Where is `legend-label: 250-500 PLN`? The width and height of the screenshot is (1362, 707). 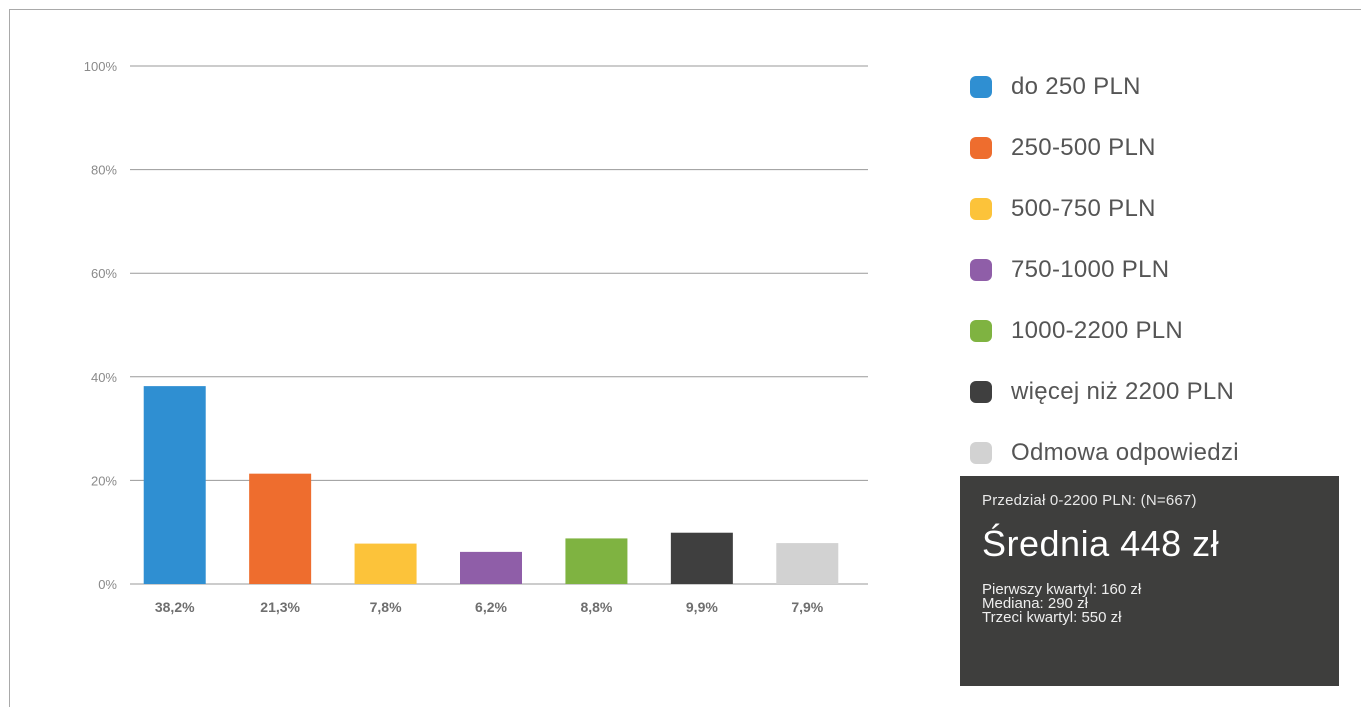
legend-label: 250-500 PLN is located at coordinates (1083, 147).